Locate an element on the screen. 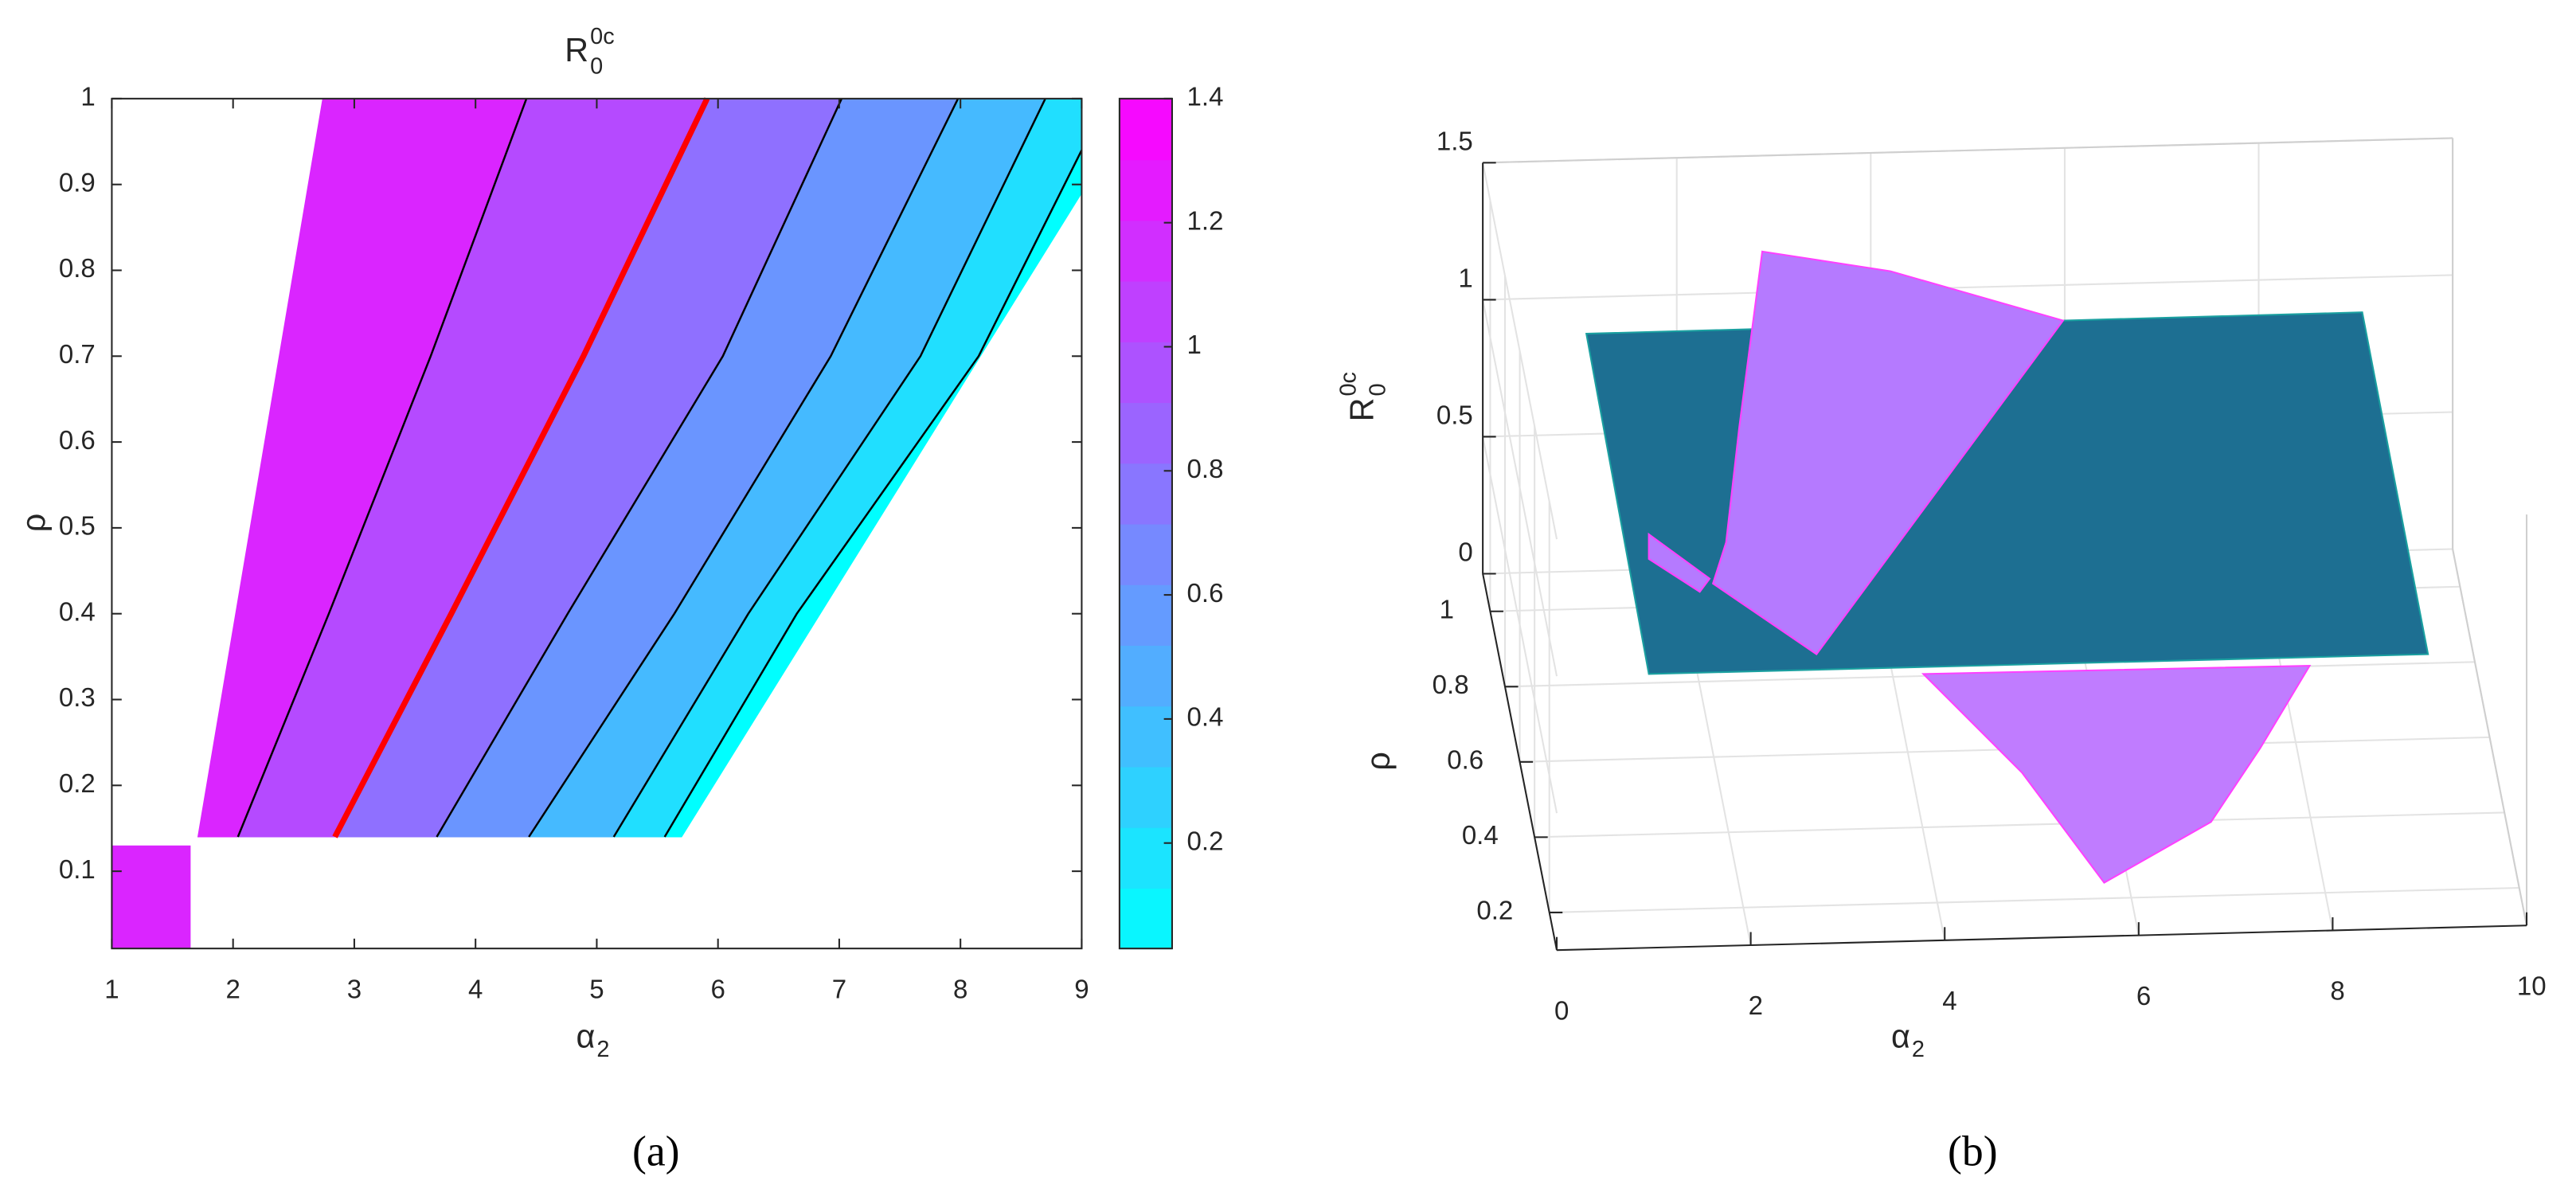 This screenshot has height=1200, width=2576. surface-patch is located at coordinates (1680, 562).